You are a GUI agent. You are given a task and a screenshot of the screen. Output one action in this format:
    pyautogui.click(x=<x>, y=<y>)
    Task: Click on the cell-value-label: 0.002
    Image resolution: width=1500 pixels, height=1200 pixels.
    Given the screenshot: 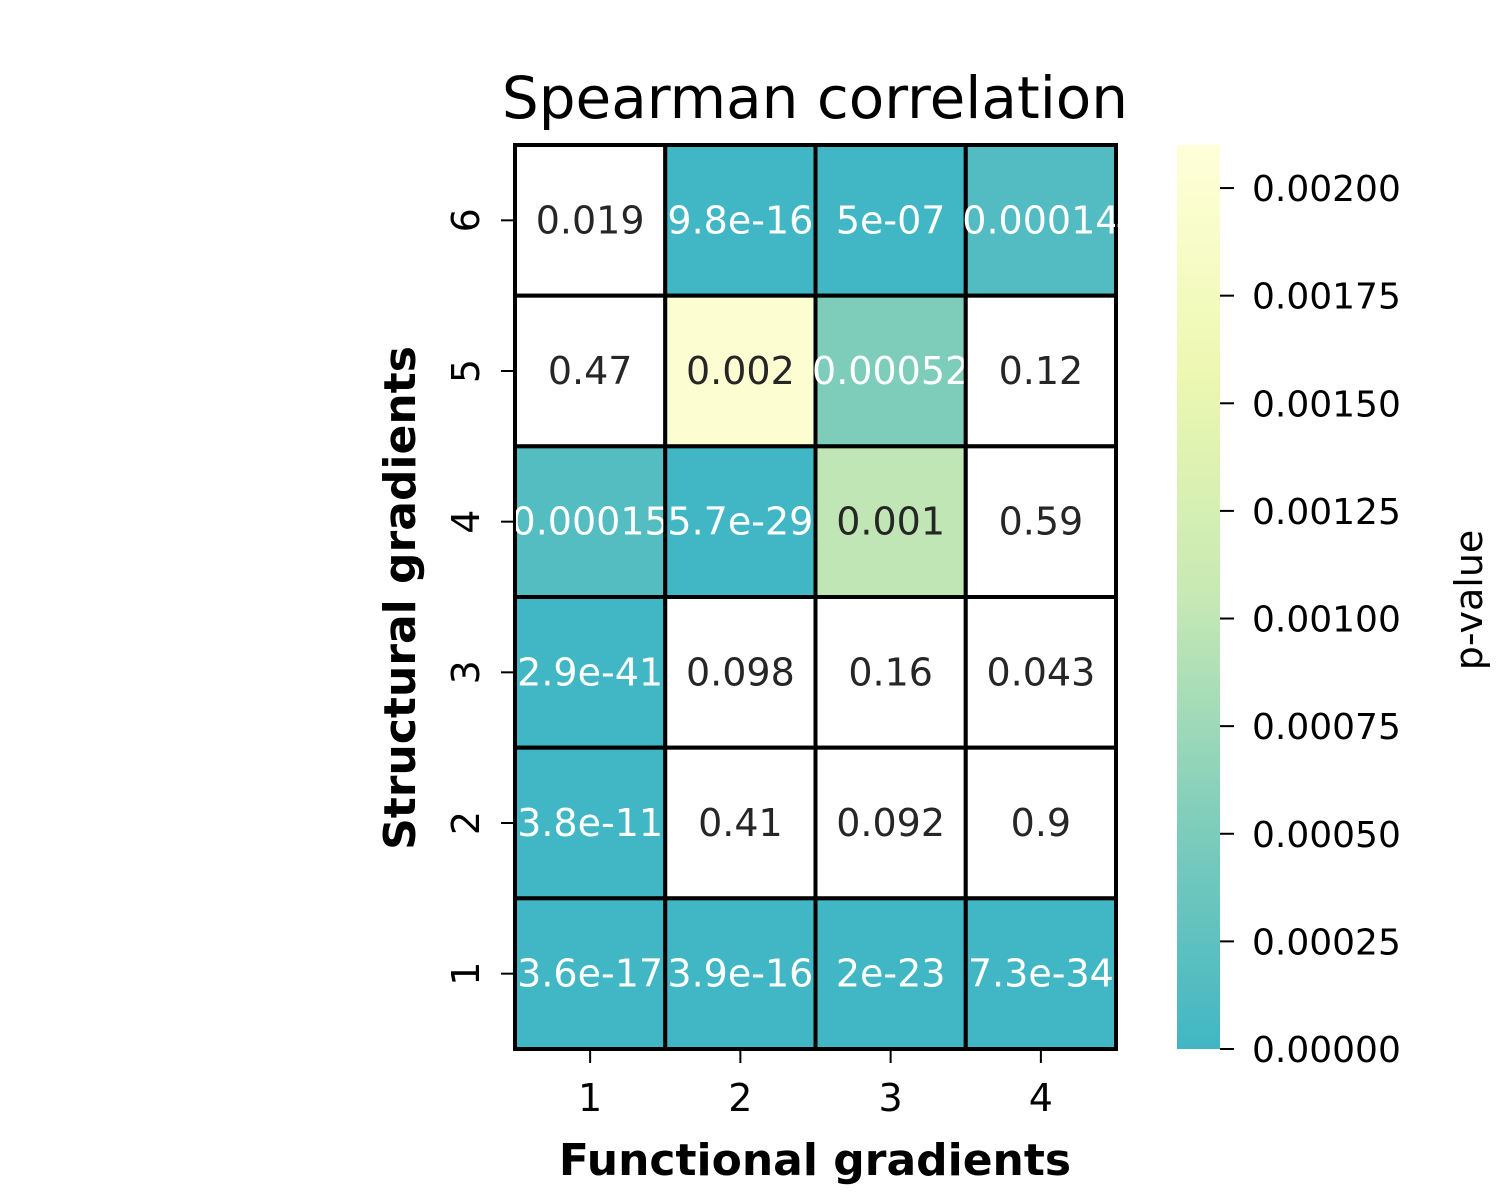 What is the action you would take?
    pyautogui.click(x=740, y=371)
    